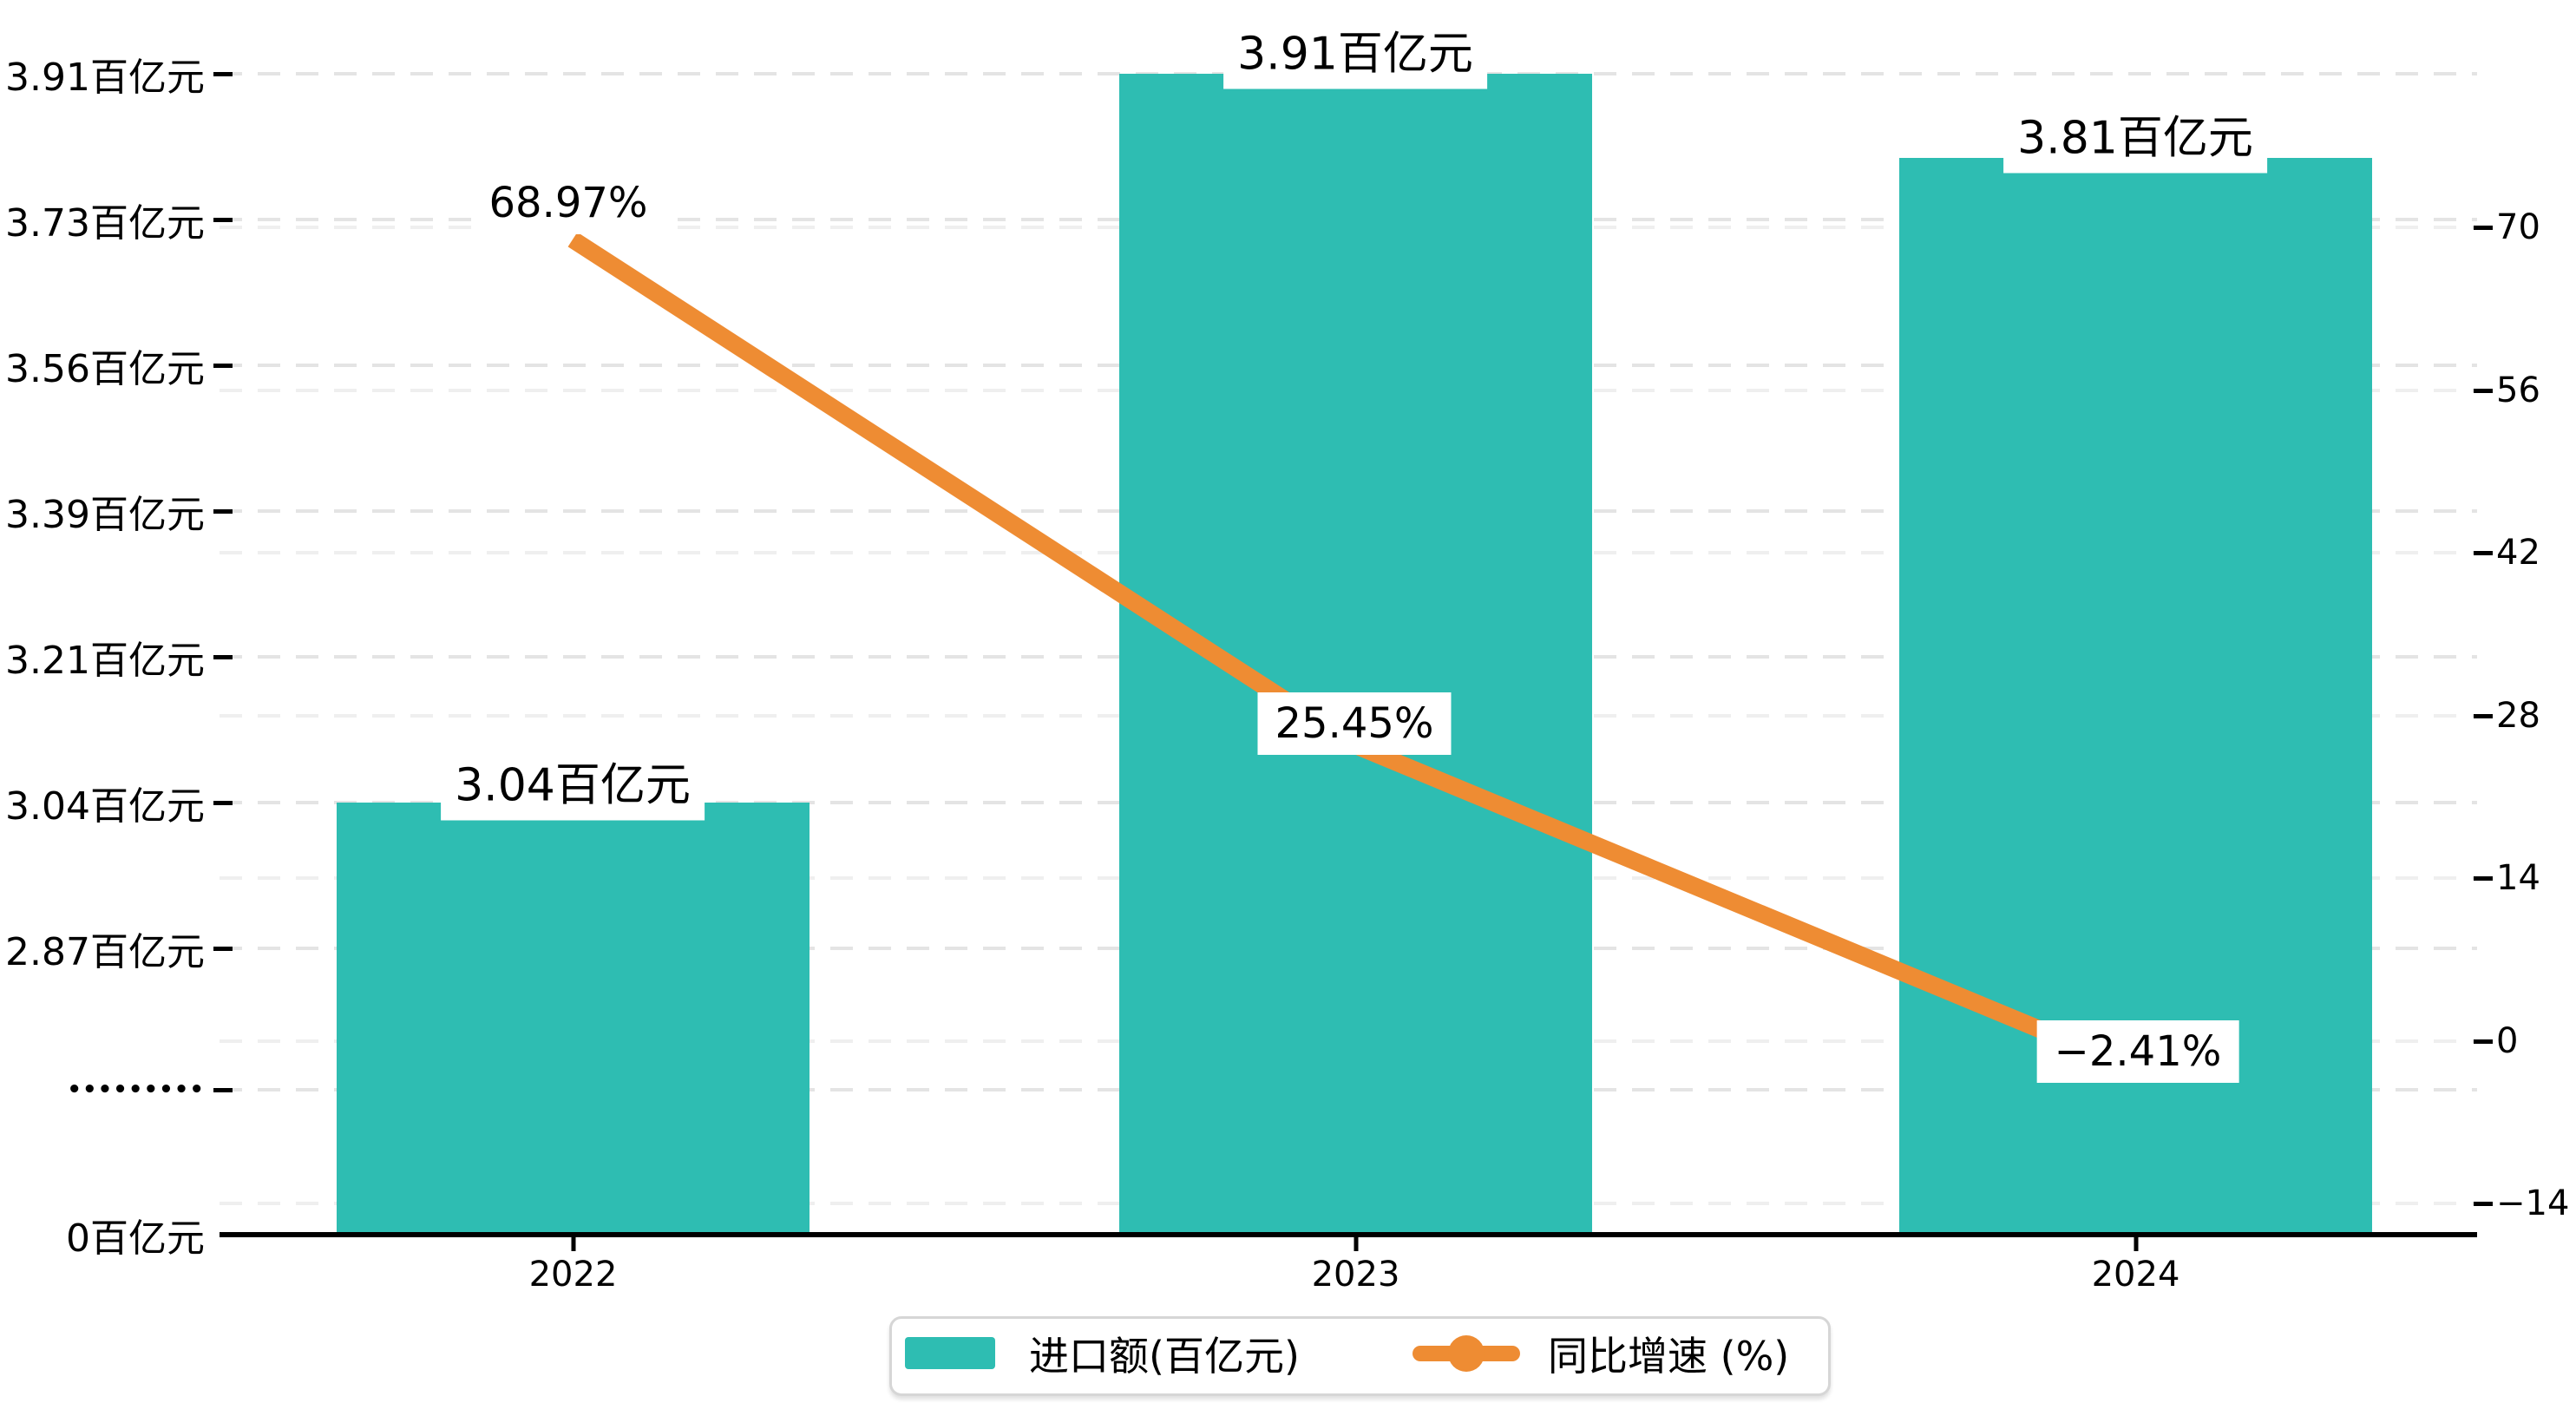  I want to click on y-left-tick-label: 3.39百亿元, so click(105, 515).